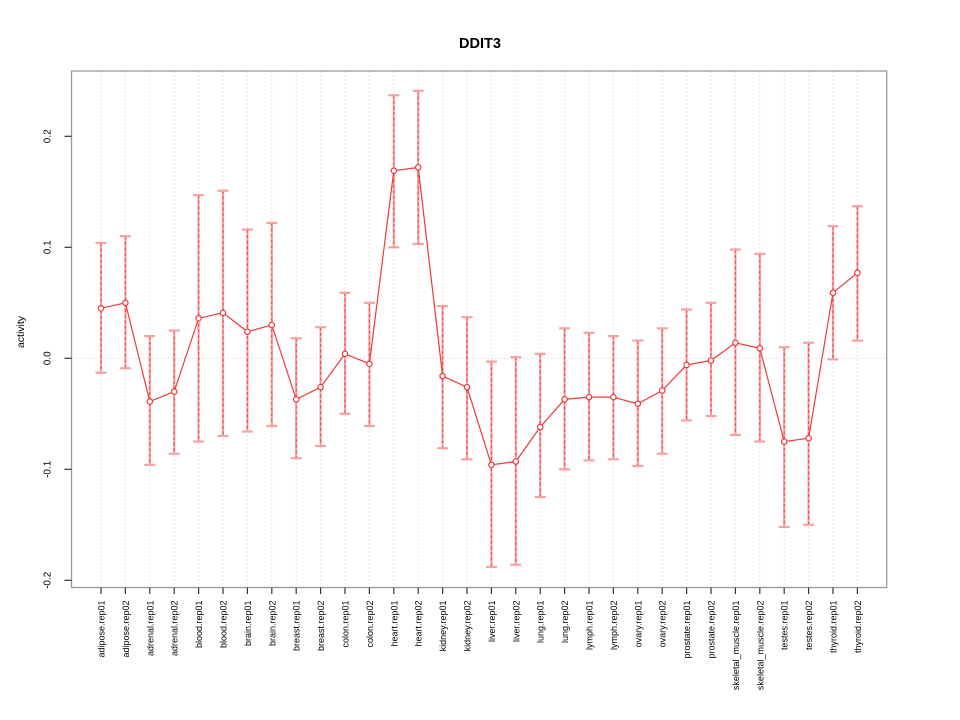 This screenshot has height=720, width=960. Describe the element at coordinates (492, 622) in the screenshot. I see `x-tick-label: liver.rep01` at that location.